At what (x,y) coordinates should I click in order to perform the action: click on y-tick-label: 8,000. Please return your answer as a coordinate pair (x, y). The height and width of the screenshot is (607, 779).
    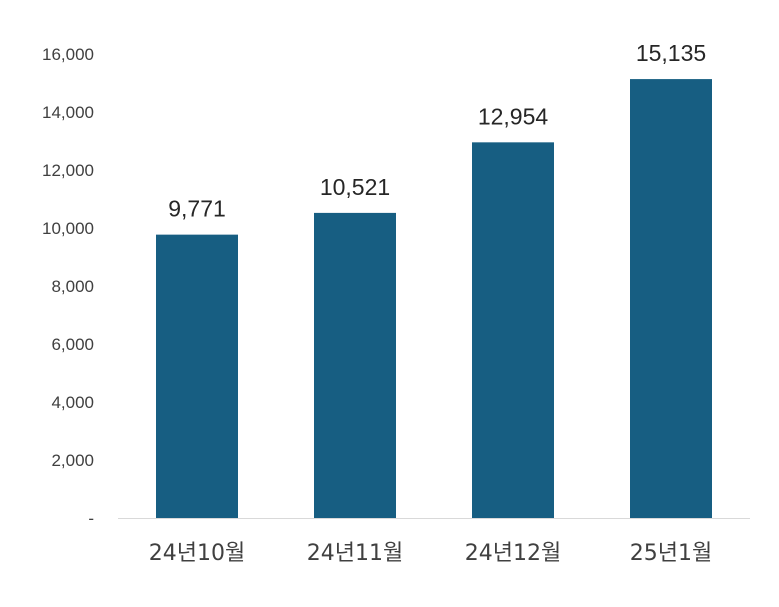
    Looking at the image, I should click on (72, 286).